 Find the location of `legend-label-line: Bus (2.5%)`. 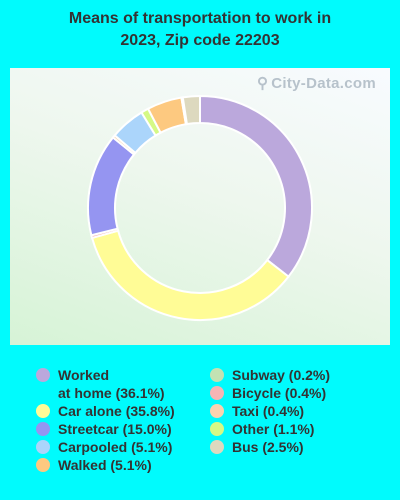

legend-label-line: Bus (2.5%) is located at coordinates (268, 447).